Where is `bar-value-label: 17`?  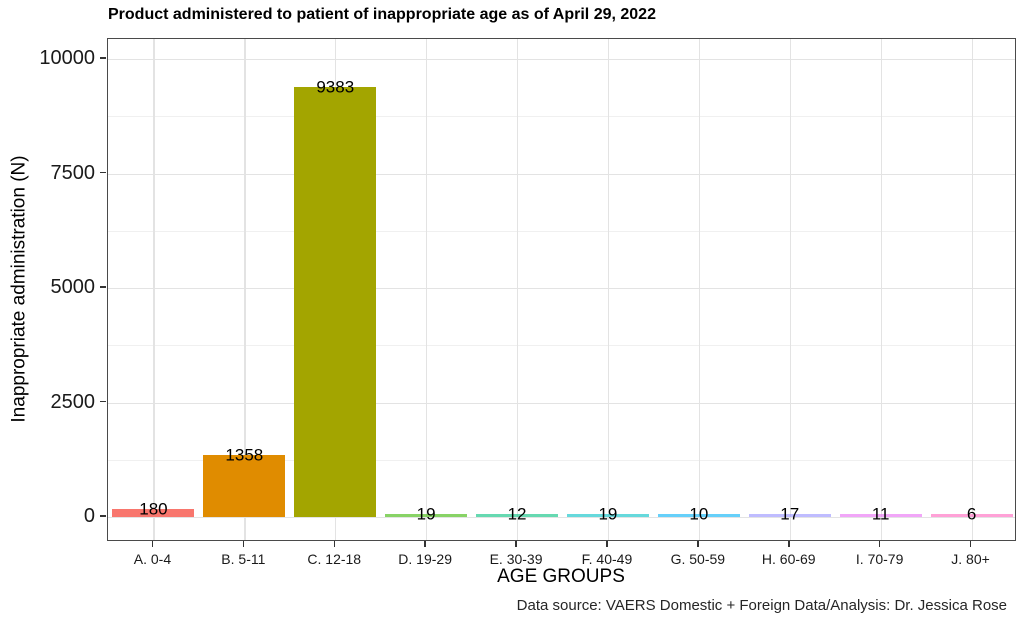 bar-value-label: 17 is located at coordinates (790, 514).